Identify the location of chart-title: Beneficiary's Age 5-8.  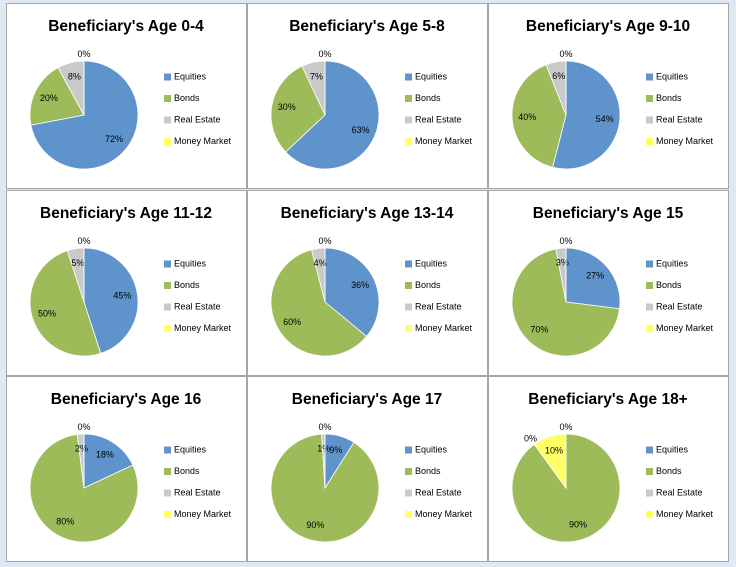
(367, 26).